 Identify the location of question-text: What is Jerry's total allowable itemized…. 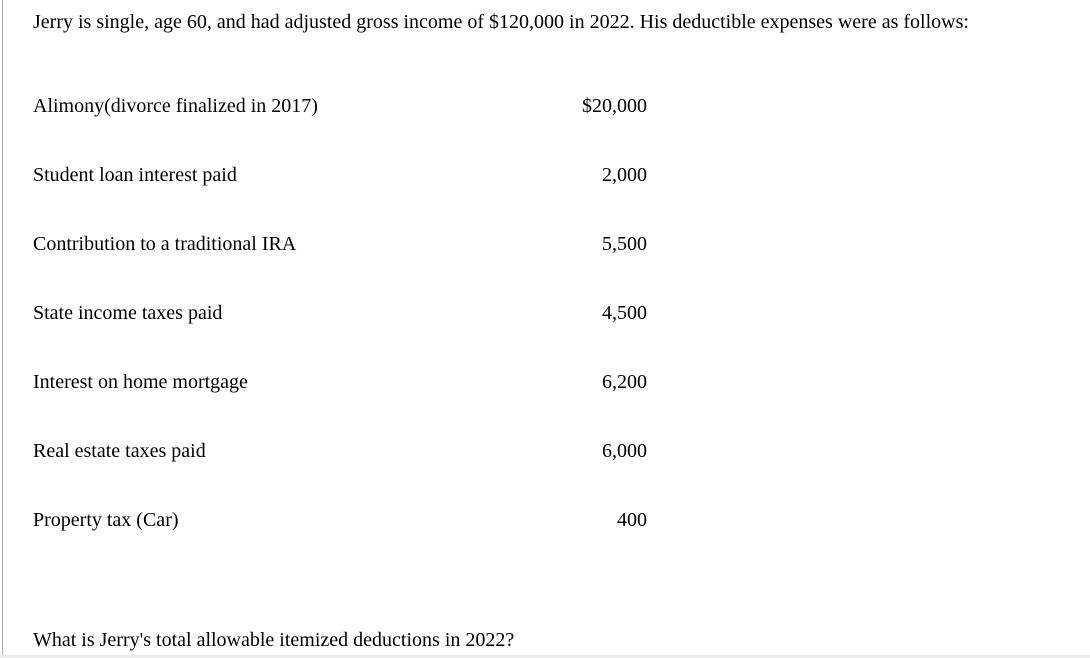
(274, 640).